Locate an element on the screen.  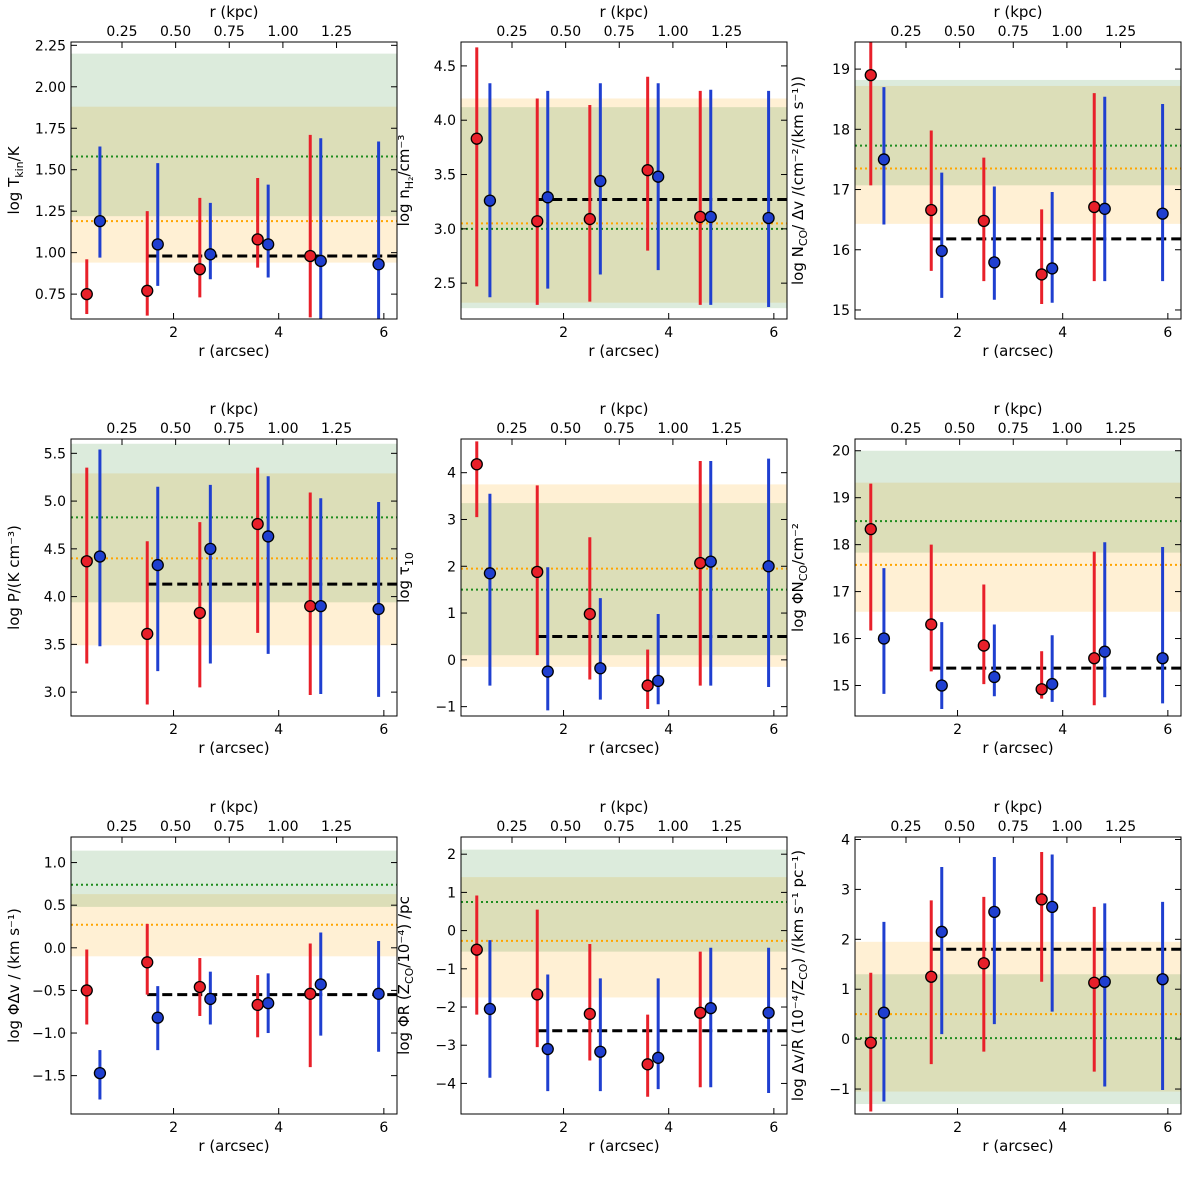
y-tick-label: 3.5 is located at coordinates (55, 645).